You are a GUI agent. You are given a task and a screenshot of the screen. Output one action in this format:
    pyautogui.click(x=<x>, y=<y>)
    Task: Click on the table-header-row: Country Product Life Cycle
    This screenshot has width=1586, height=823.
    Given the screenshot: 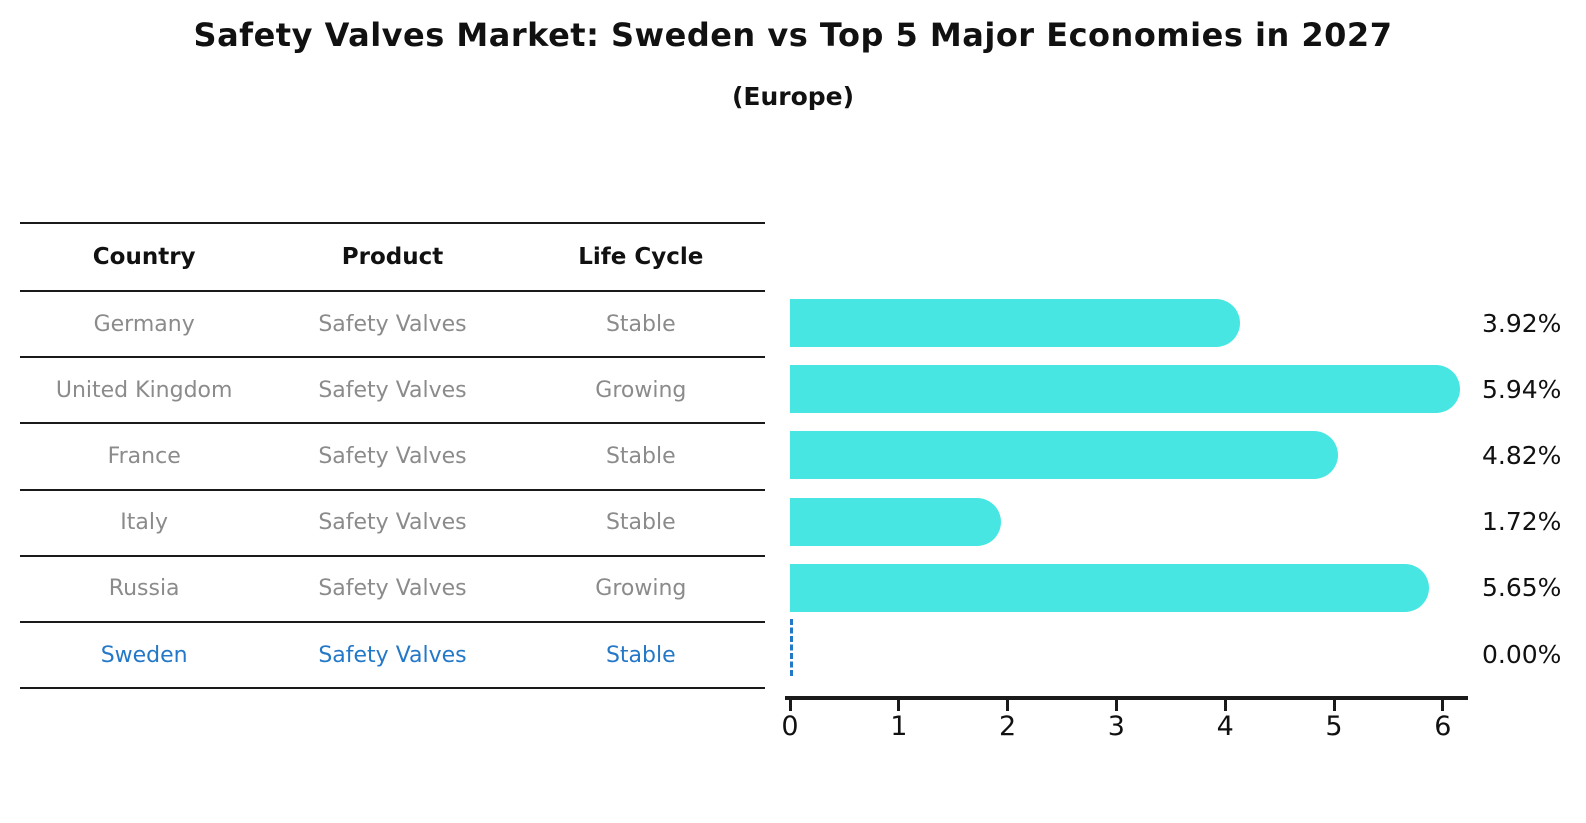 What is the action you would take?
    pyautogui.click(x=392, y=258)
    